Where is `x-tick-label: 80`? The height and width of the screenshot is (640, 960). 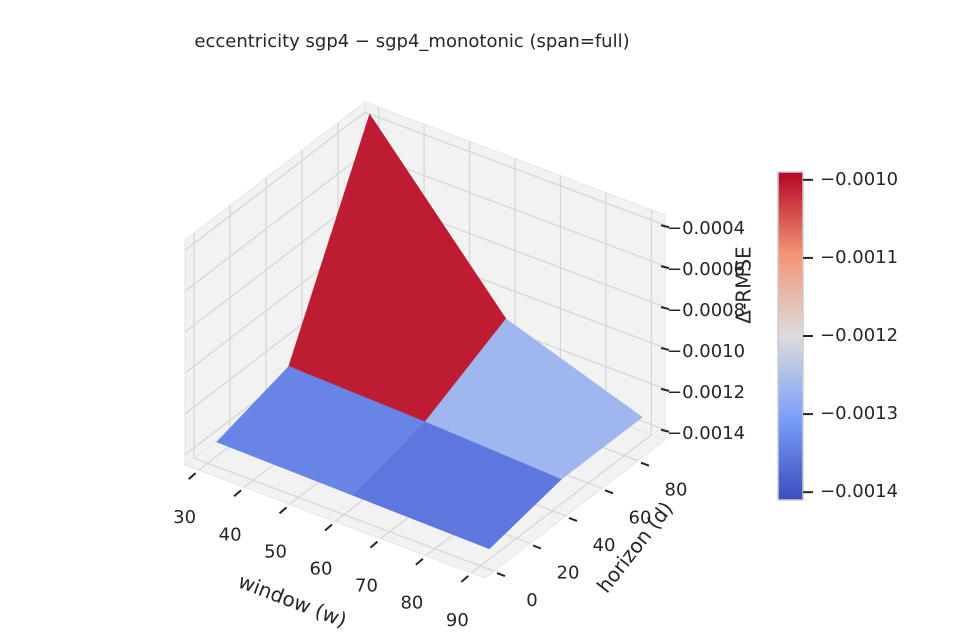 x-tick-label: 80 is located at coordinates (411, 603).